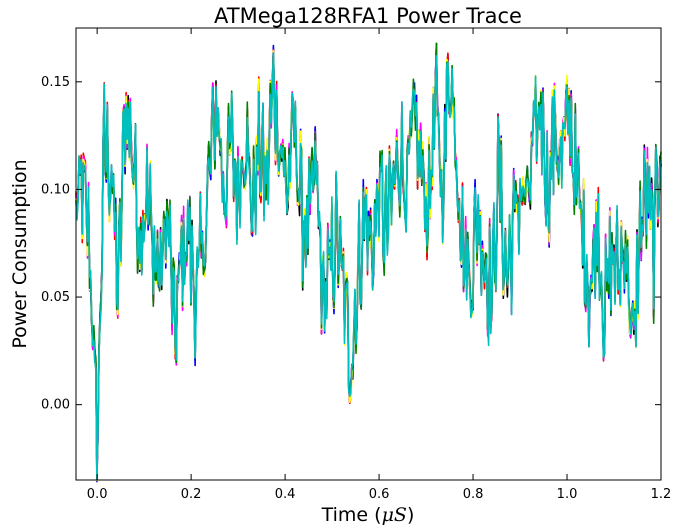 The image size is (676, 529). What do you see at coordinates (55, 189) in the screenshot?
I see `y-tick-label: 0.10` at bounding box center [55, 189].